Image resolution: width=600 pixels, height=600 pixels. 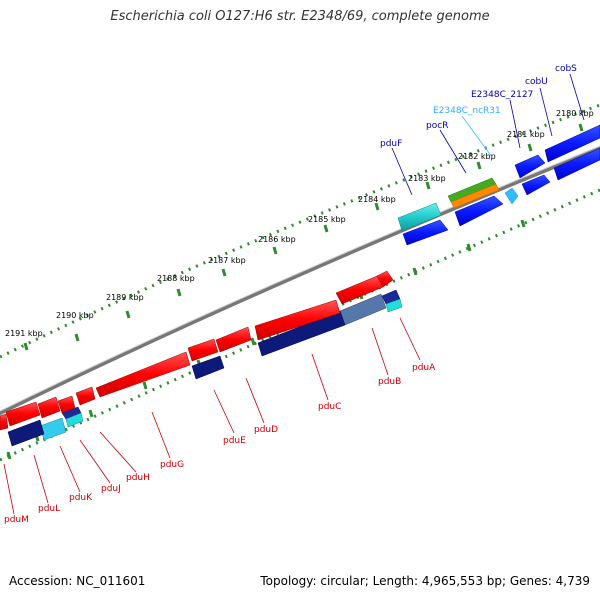 I want to click on tick-label: 2181 kbp, so click(x=526, y=134).